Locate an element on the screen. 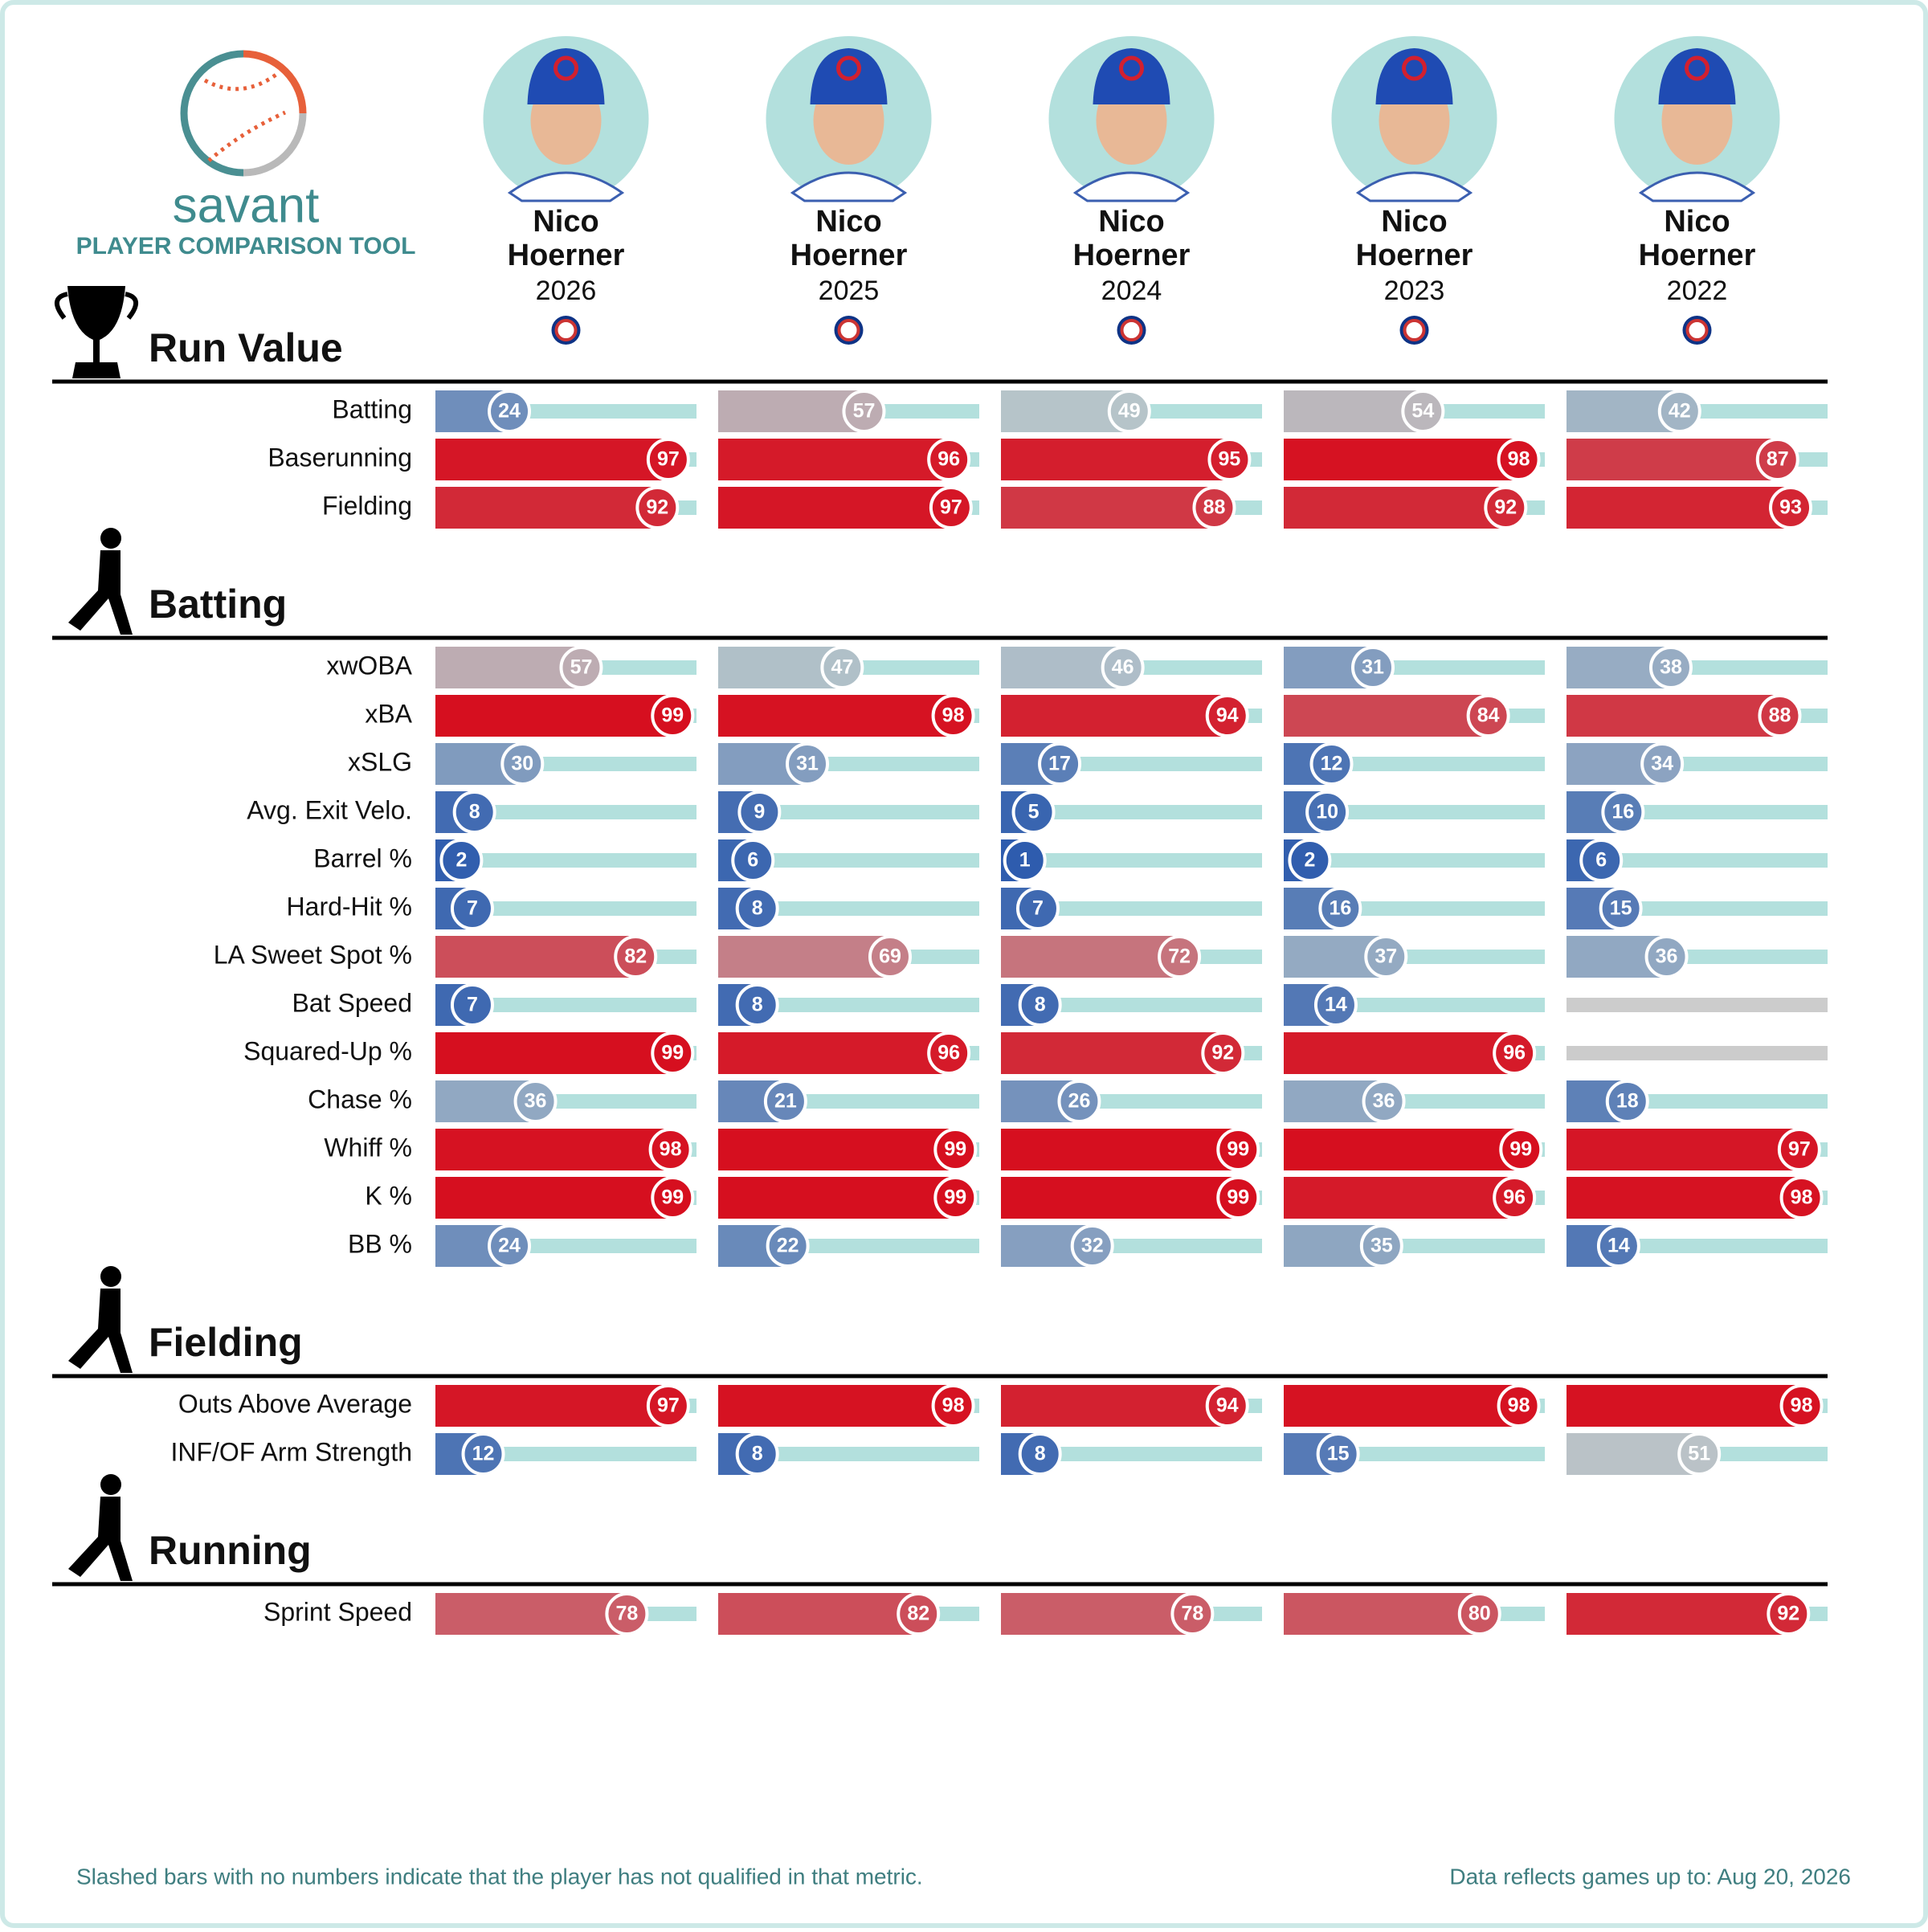 This screenshot has height=1932, width=1928. value-label: 12 is located at coordinates (1332, 764).